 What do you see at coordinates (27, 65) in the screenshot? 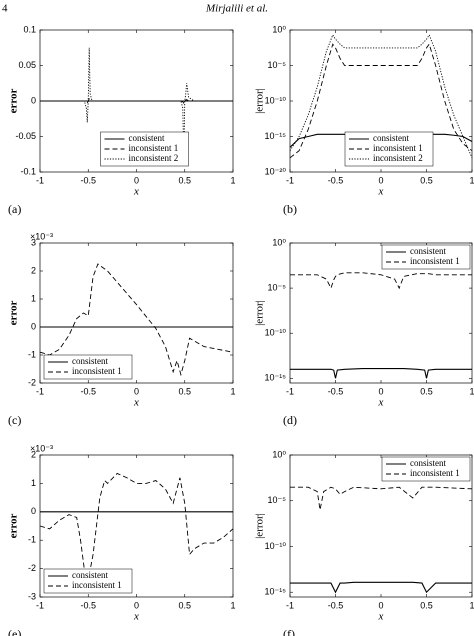
I see `y-tick-label: 0.05` at bounding box center [27, 65].